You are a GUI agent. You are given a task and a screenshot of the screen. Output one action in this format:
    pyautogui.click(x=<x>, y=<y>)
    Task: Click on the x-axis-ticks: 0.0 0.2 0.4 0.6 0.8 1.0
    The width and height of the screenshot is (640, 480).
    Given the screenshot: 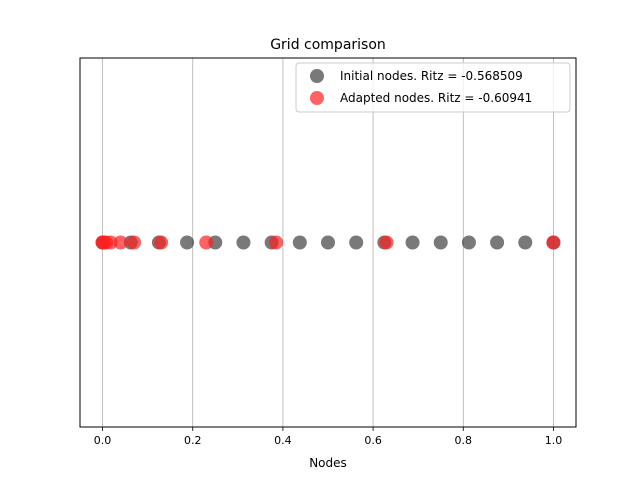 What is the action you would take?
    pyautogui.click(x=328, y=437)
    